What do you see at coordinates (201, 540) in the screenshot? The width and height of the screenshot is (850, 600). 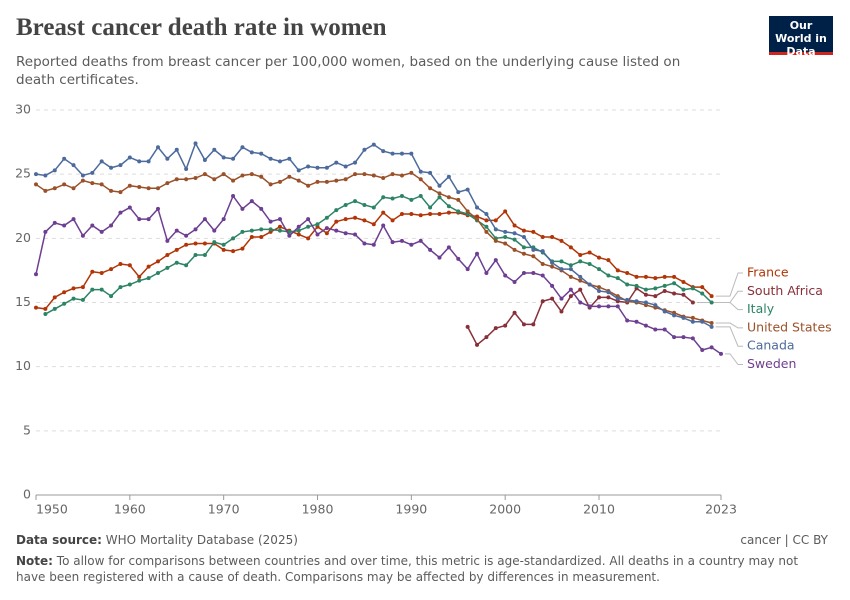 I see `source-text: WHO Mortality Database (2025)` at bounding box center [201, 540].